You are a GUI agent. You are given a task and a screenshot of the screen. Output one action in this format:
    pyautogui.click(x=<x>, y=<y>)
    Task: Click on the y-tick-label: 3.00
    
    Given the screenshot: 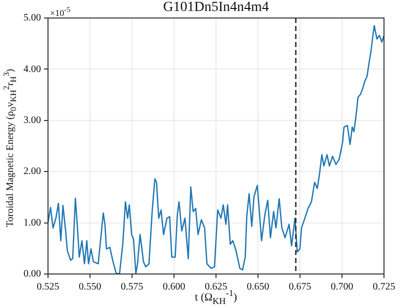 What is the action you would take?
    pyautogui.click(x=32, y=120)
    